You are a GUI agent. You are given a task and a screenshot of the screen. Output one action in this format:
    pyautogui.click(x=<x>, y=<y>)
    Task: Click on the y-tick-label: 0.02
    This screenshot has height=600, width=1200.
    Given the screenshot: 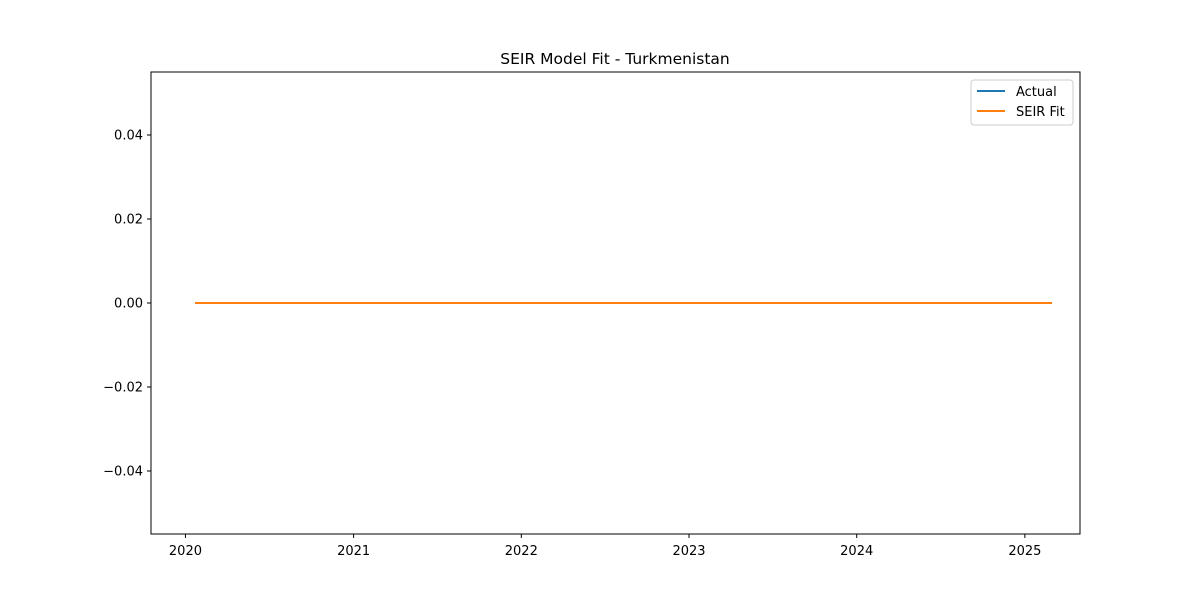 What is the action you would take?
    pyautogui.click(x=128, y=220)
    